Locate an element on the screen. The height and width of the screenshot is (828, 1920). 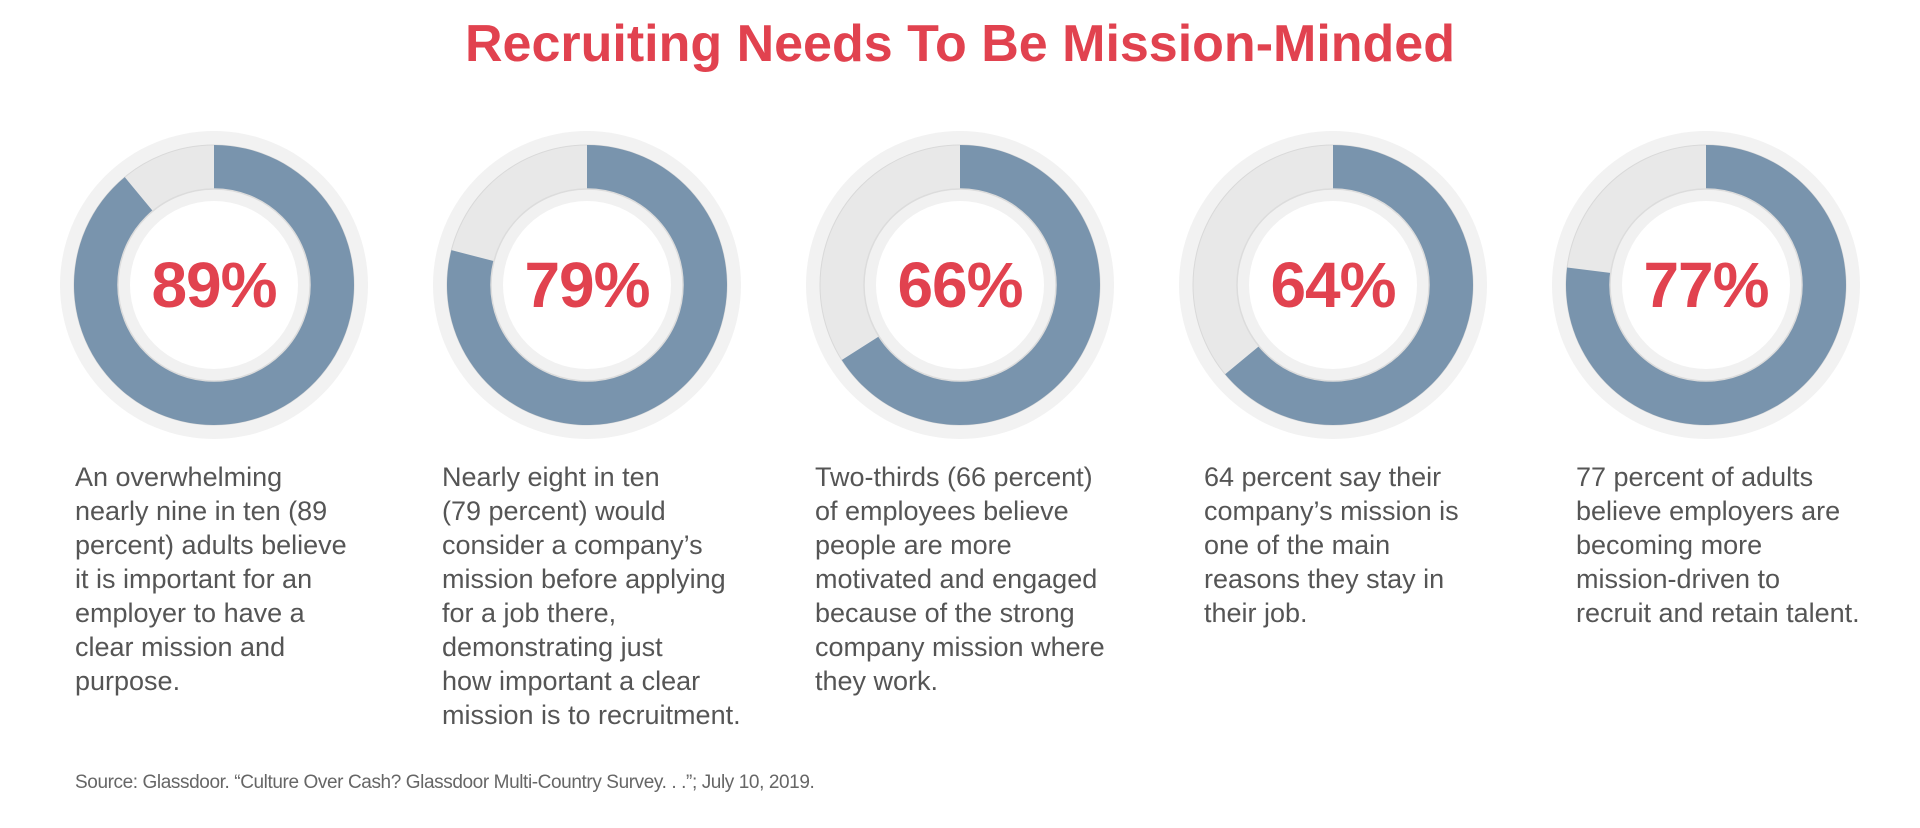
percent-label-3: 66% is located at coordinates (960, 285).